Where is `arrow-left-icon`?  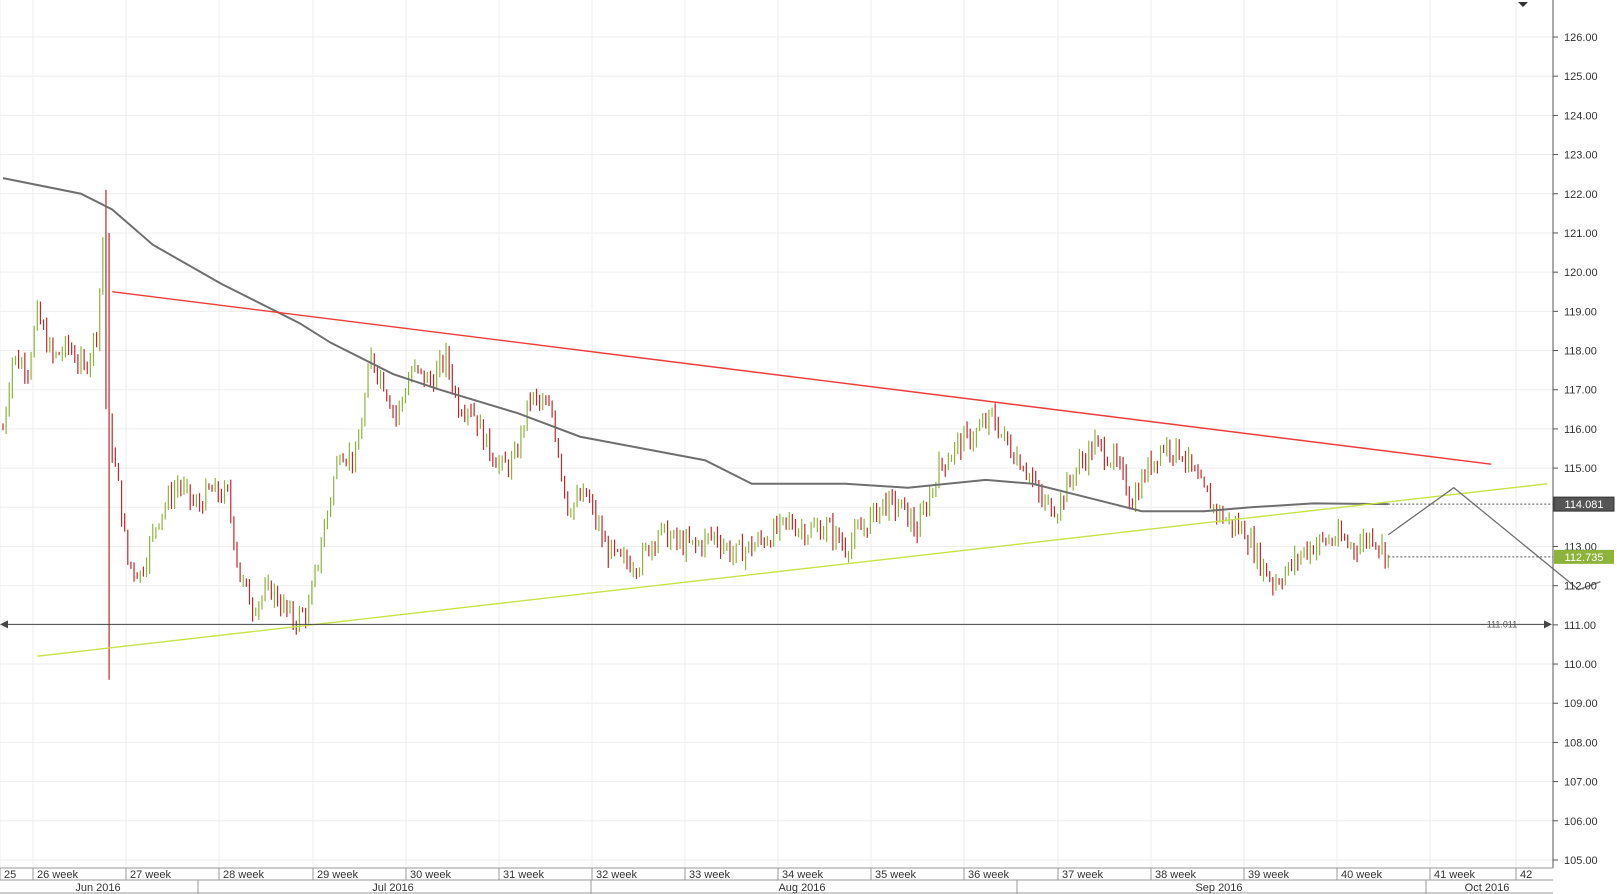 arrow-left-icon is located at coordinates (4, 624).